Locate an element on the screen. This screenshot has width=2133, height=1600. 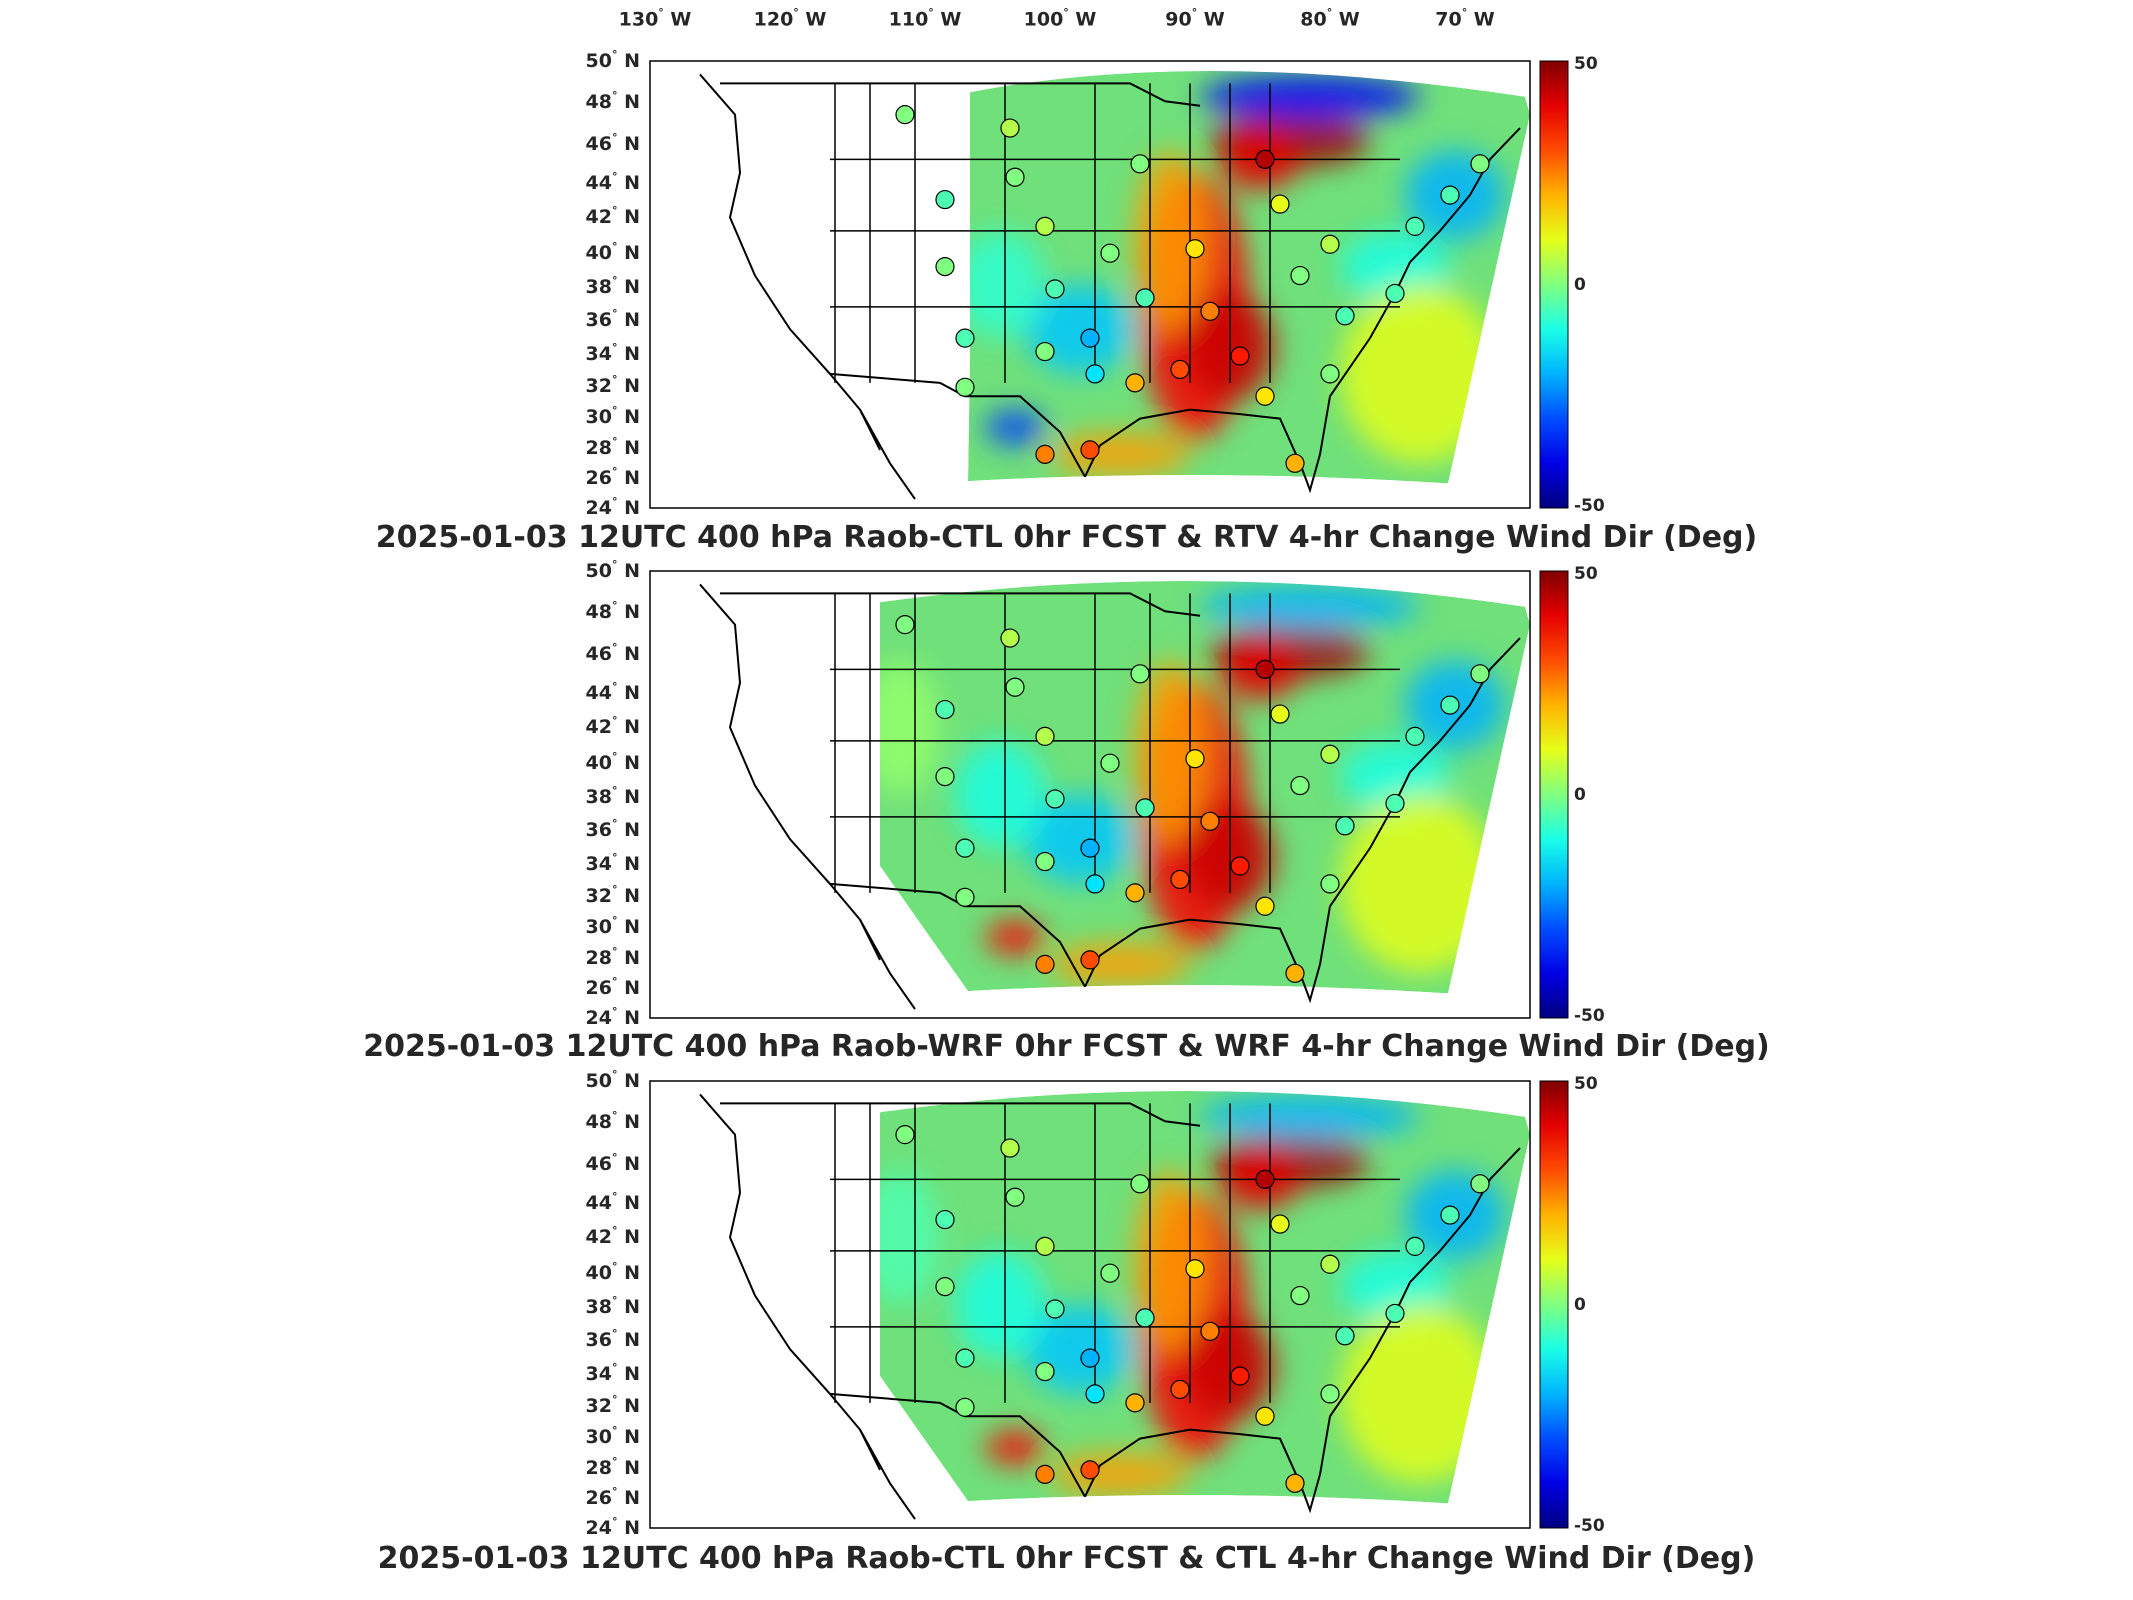
map-frame is located at coordinates (1090, 794).